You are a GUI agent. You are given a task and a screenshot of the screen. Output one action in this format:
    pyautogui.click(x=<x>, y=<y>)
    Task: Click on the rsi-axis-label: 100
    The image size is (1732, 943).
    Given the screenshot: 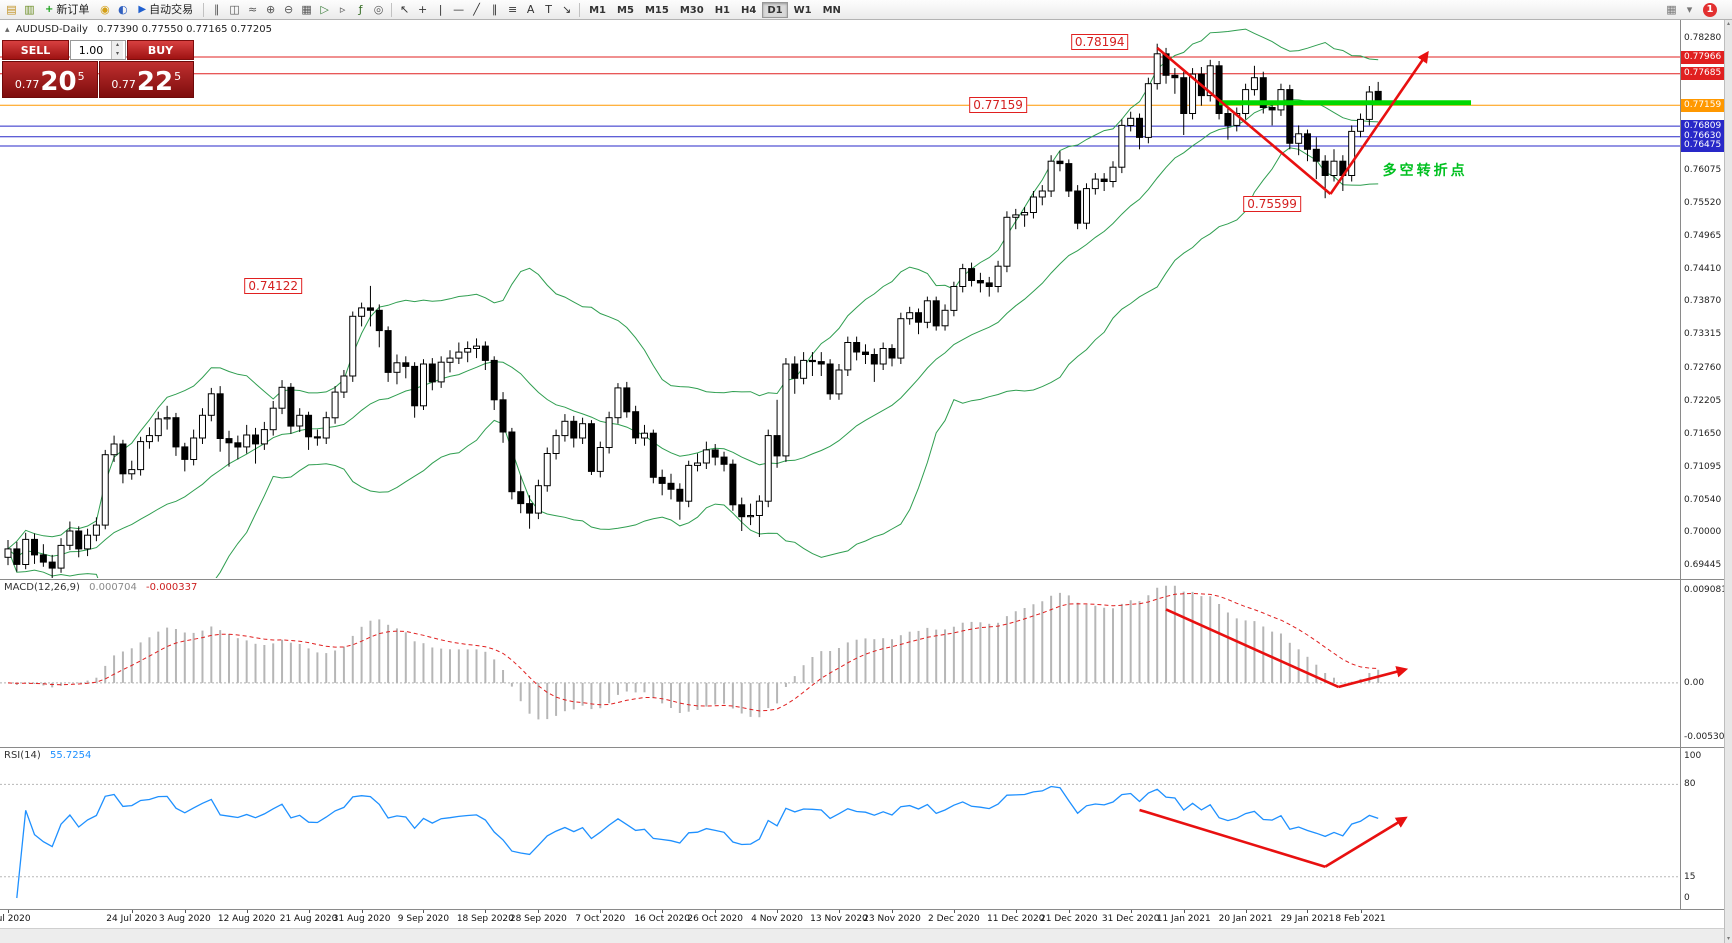 What is the action you would take?
    pyautogui.click(x=1693, y=756)
    